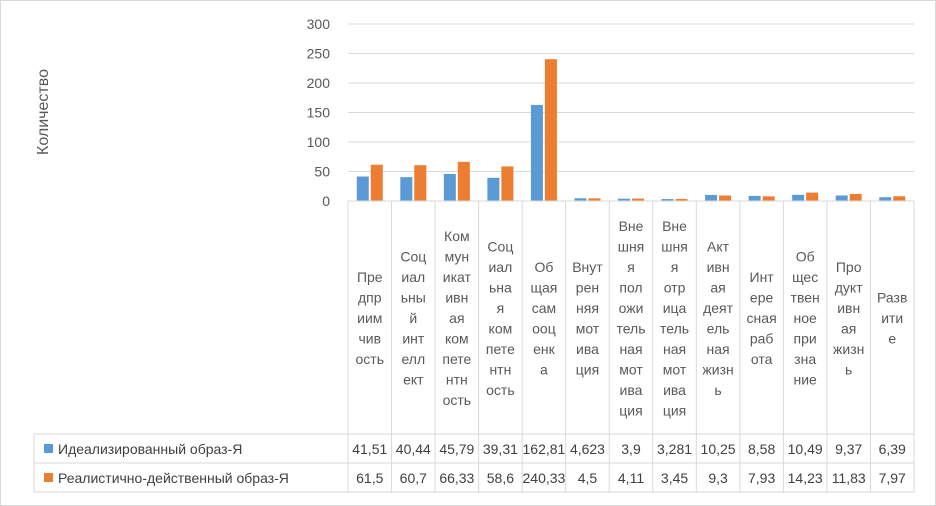 Image resolution: width=936 pixels, height=506 pixels. I want to click on legend-key-realistic, so click(48, 477).